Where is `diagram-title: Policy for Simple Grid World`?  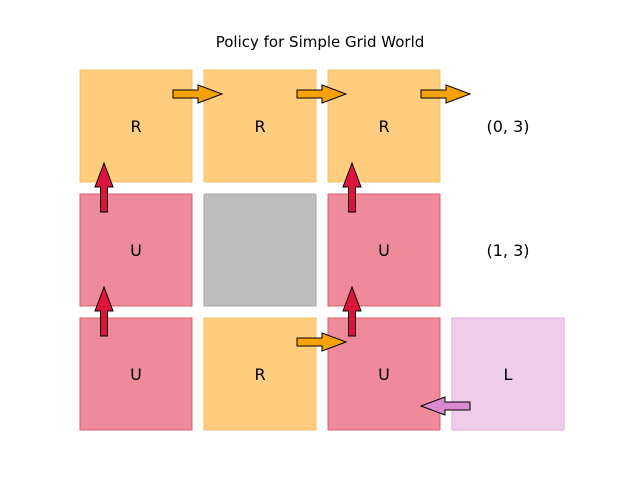
diagram-title: Policy for Simple Grid World is located at coordinates (320, 42).